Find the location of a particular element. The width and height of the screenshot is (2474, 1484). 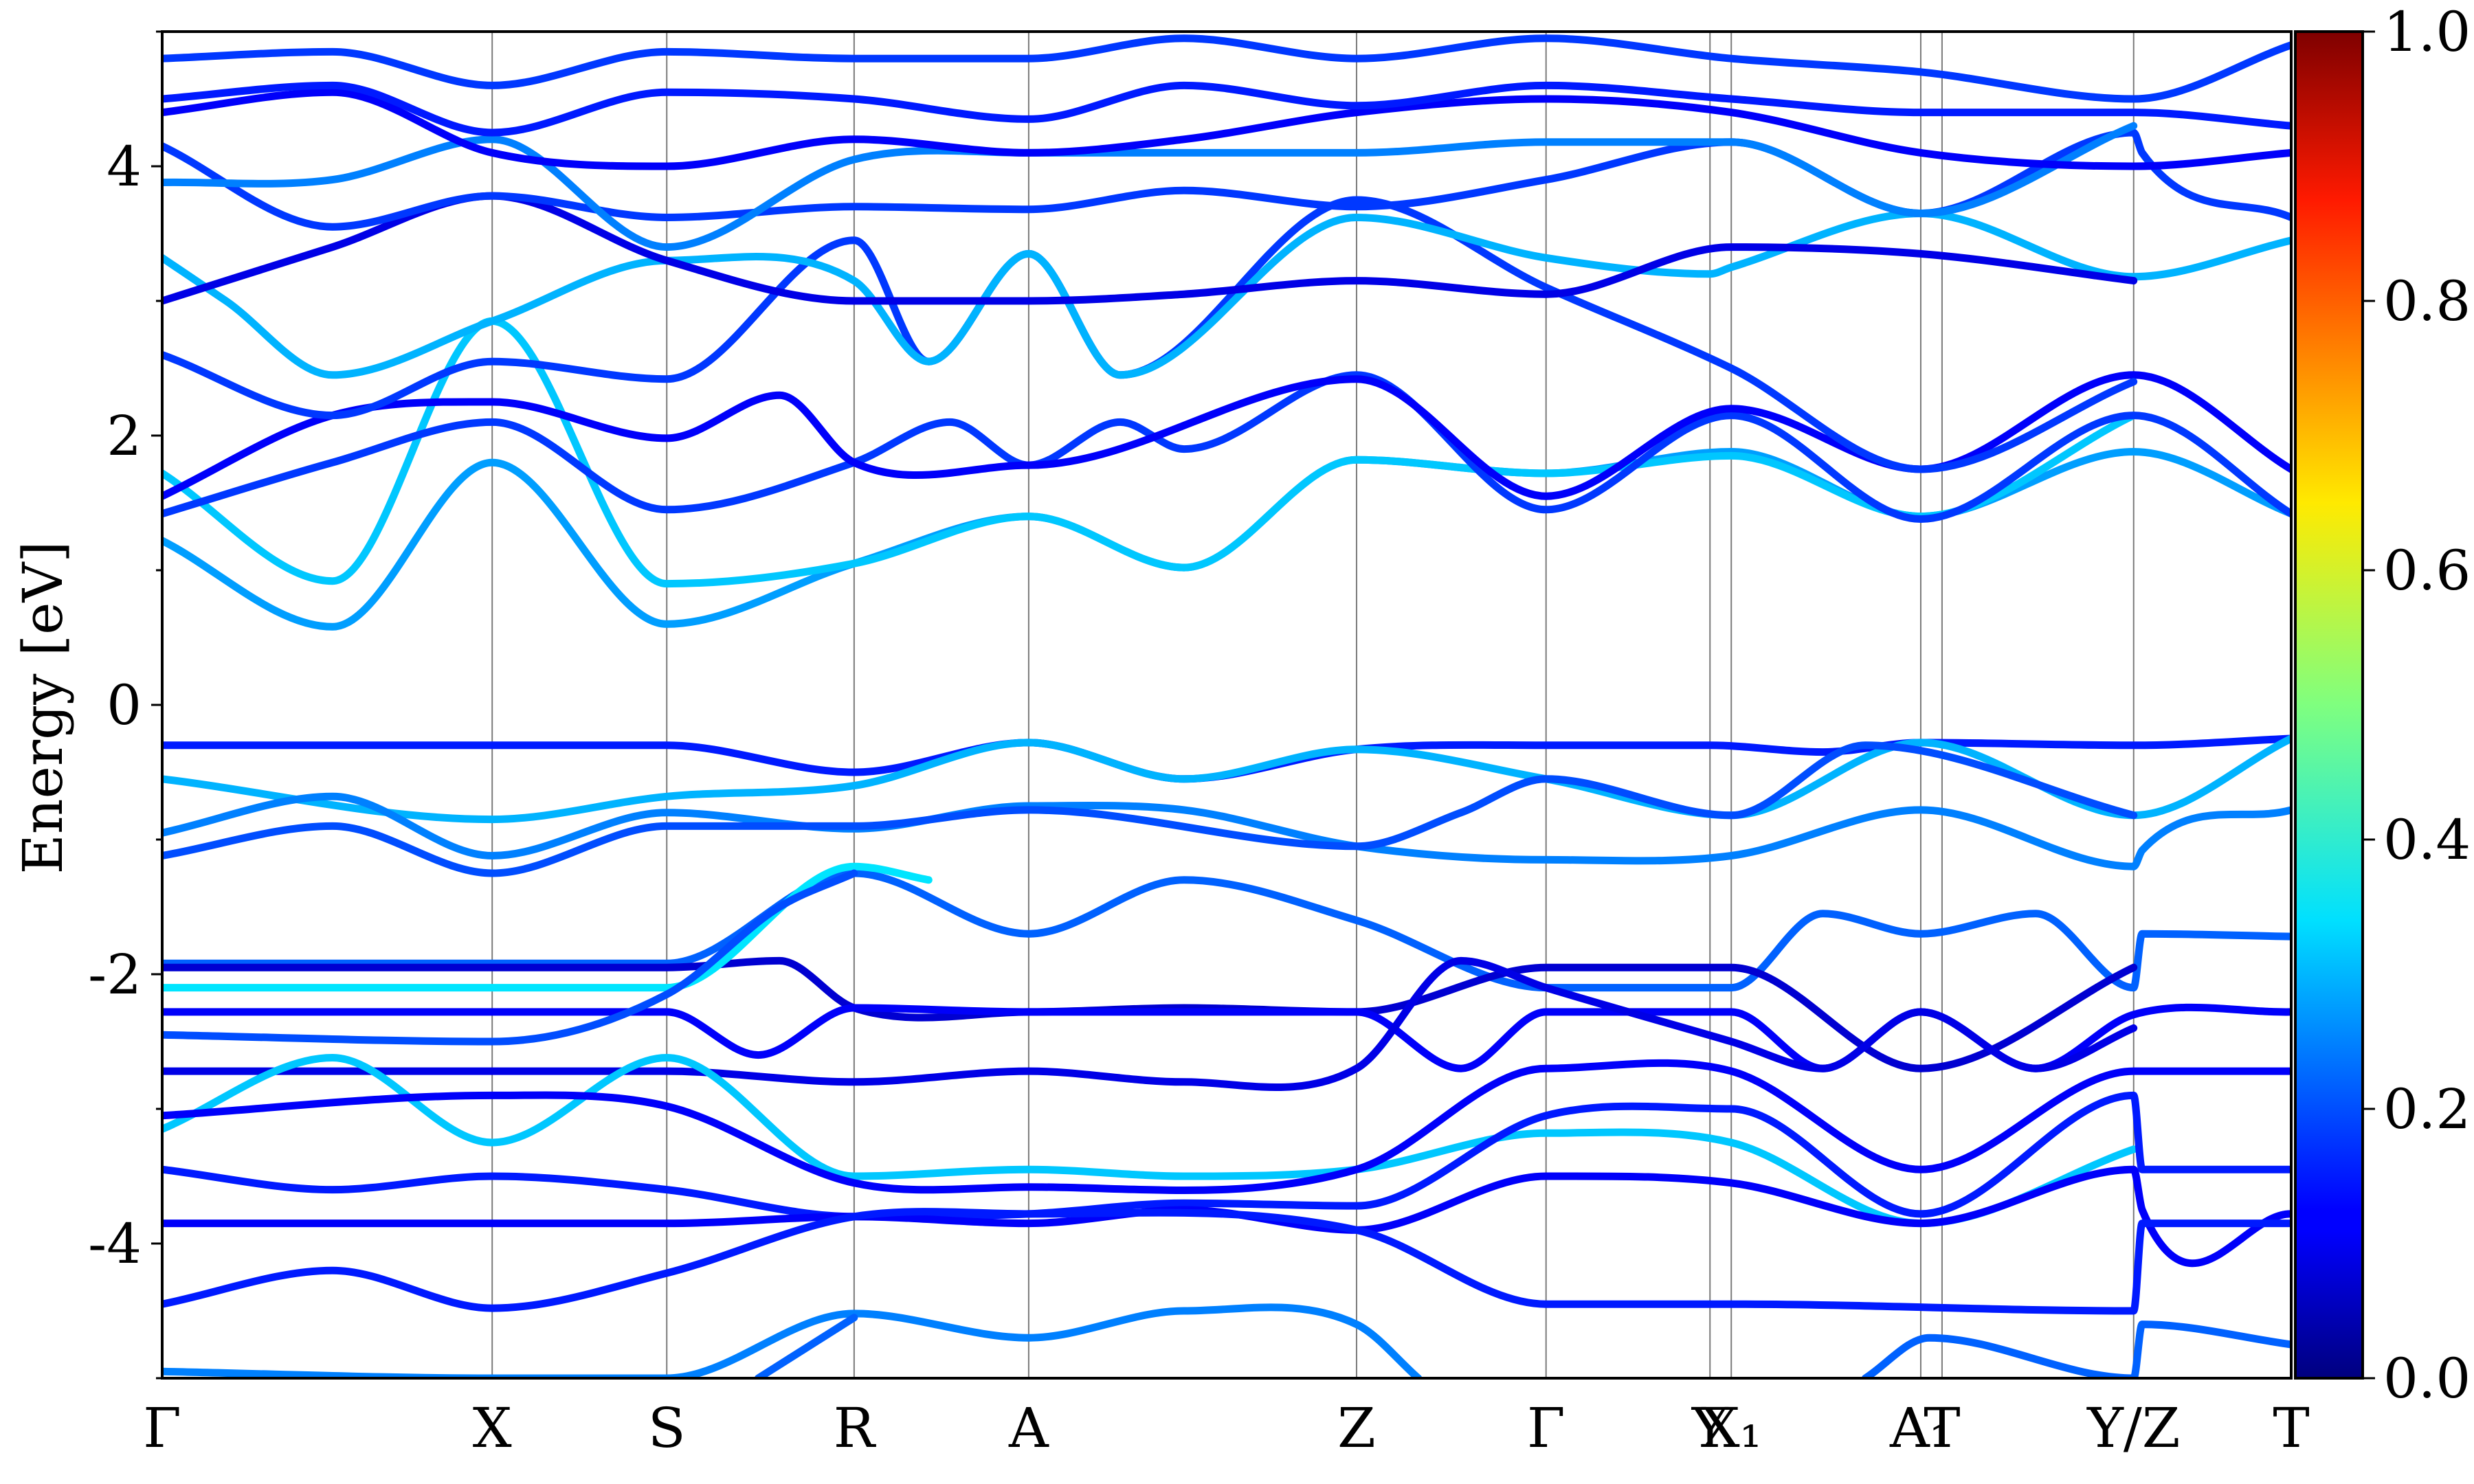

x-tick-label: A is located at coordinates (1028, 1428).